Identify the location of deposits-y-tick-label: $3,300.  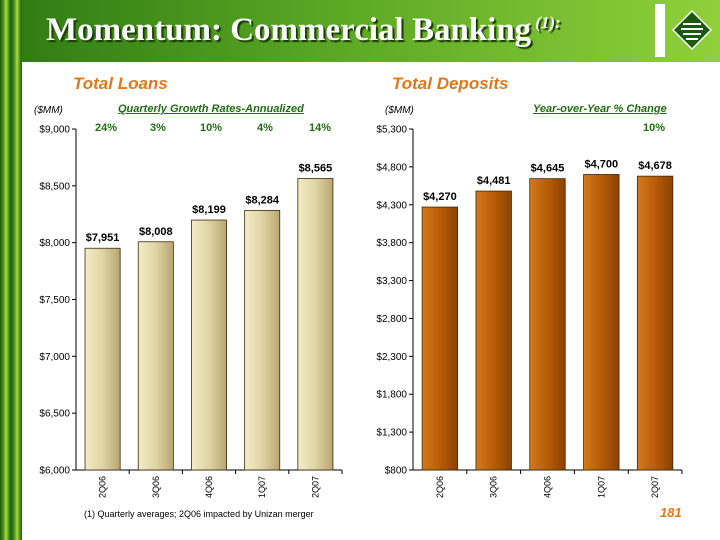
(391, 281).